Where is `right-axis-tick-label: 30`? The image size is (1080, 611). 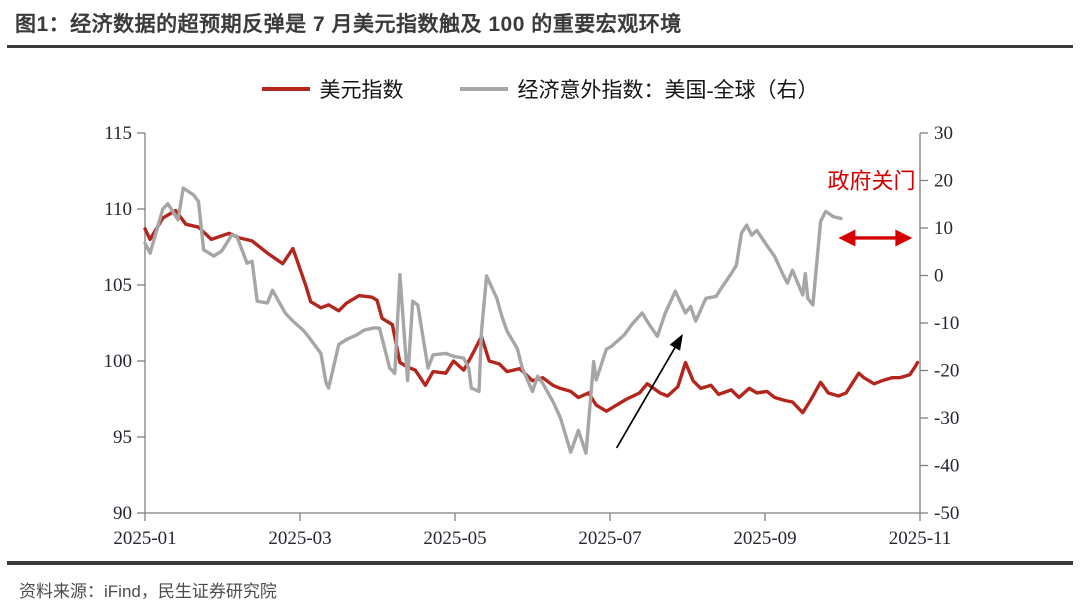
right-axis-tick-label: 30 is located at coordinates (943, 133).